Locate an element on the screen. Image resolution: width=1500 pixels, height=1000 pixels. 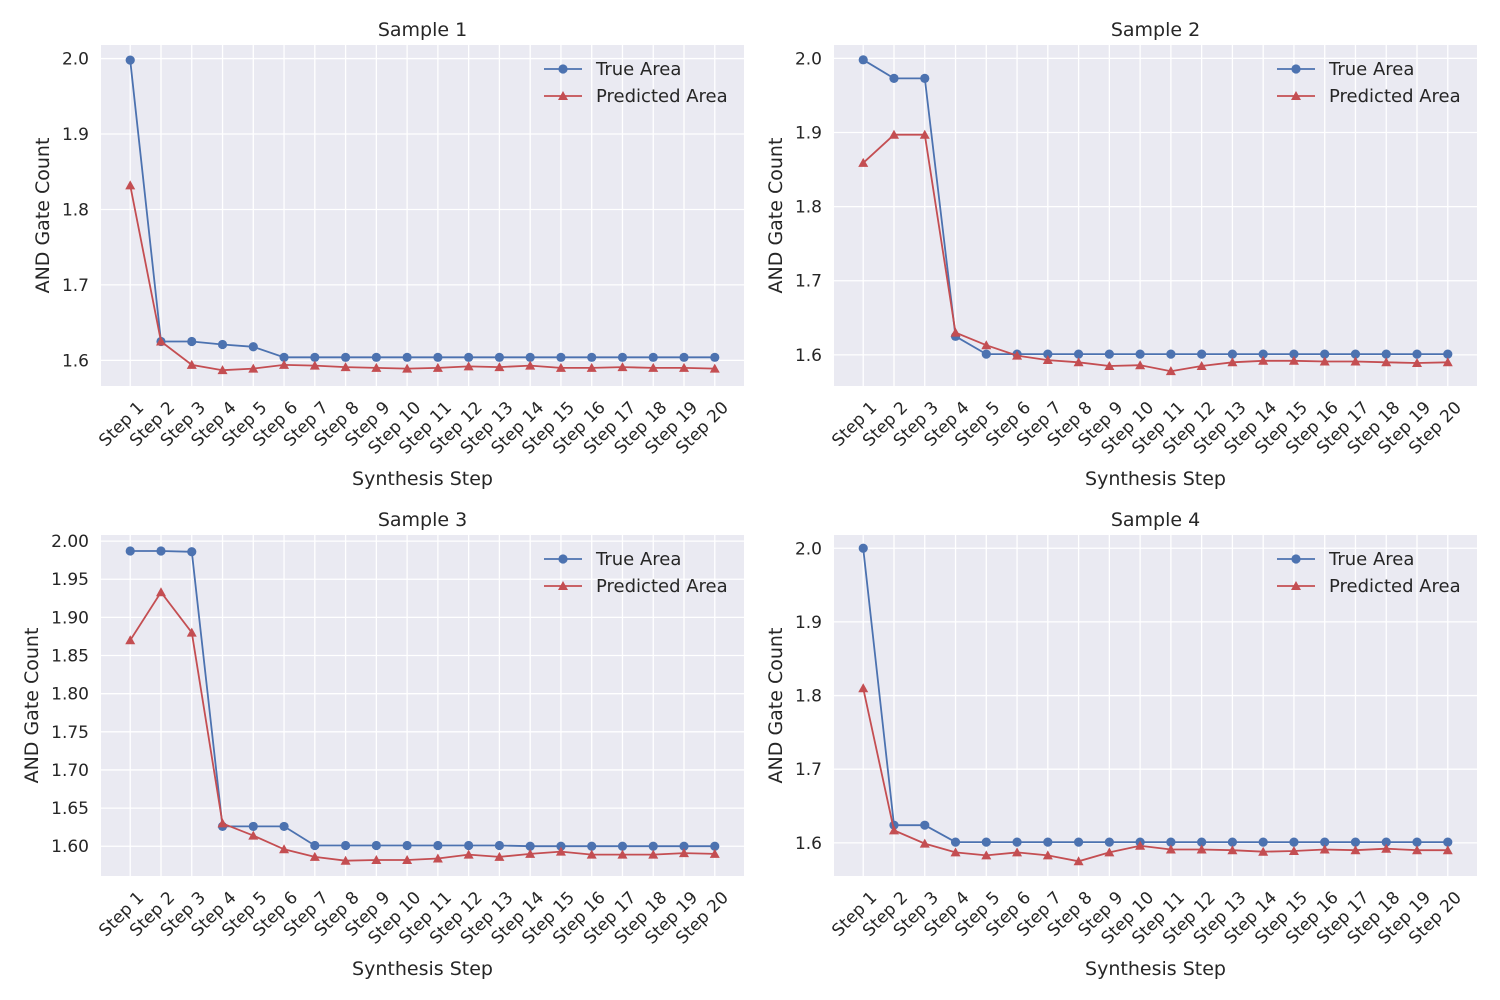
legend-label: Predicted Area is located at coordinates (1395, 586).